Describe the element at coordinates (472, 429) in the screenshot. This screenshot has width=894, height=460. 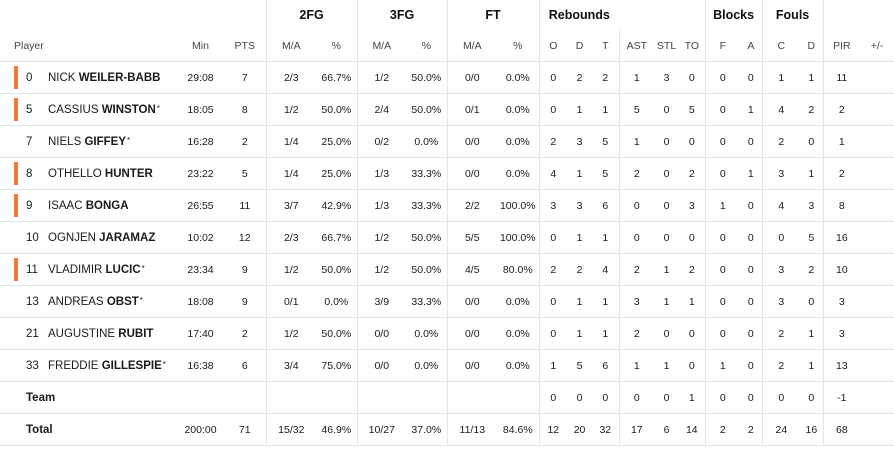
I see `ft-ma-cell: 11/13` at that location.